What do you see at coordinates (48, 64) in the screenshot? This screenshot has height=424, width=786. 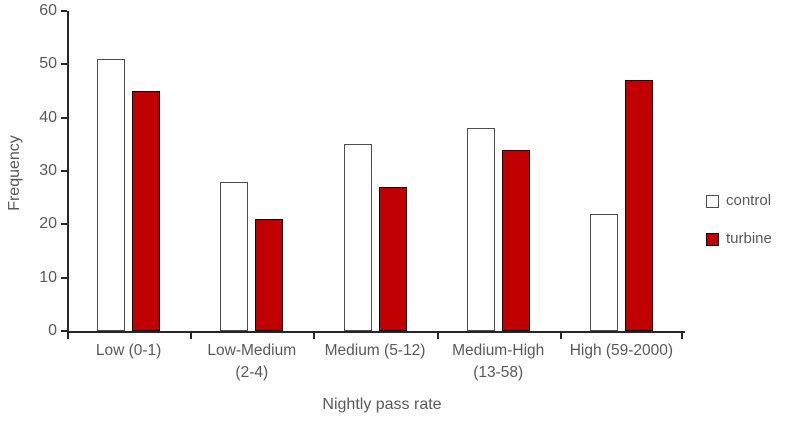 I see `y-tick-label-50: 50` at bounding box center [48, 64].